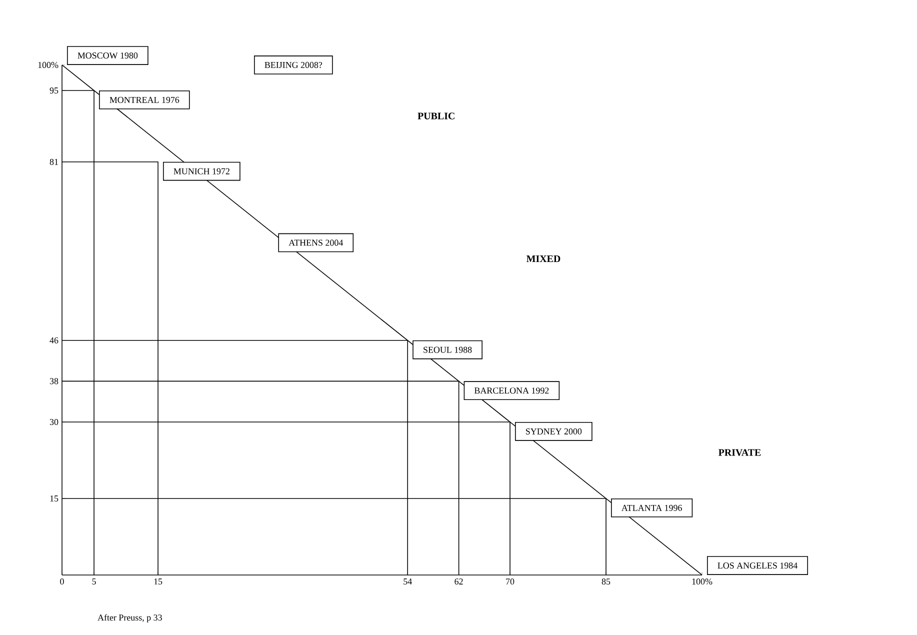 This screenshot has height=635, width=917. Describe the element at coordinates (54, 498) in the screenshot. I see `y-tick-label: 15` at that location.